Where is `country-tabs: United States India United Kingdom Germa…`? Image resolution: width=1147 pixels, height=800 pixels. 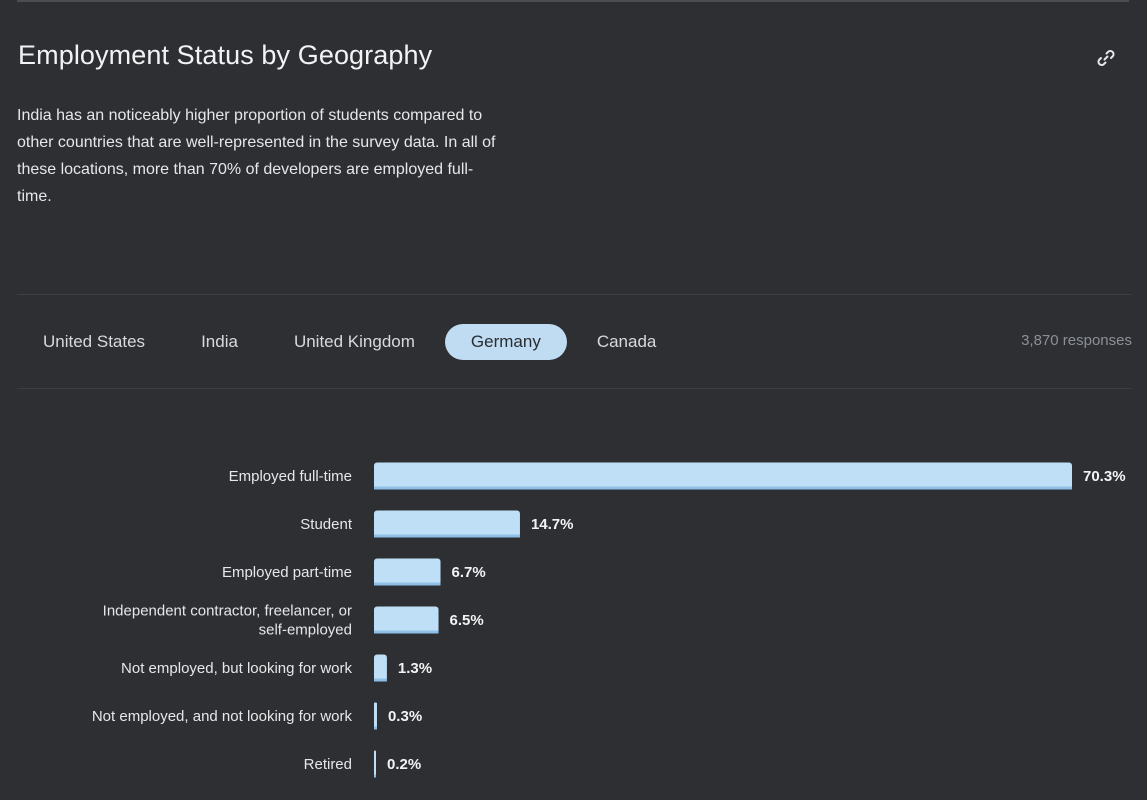 country-tabs: United States India United Kingdom Germa… is located at coordinates (351, 342).